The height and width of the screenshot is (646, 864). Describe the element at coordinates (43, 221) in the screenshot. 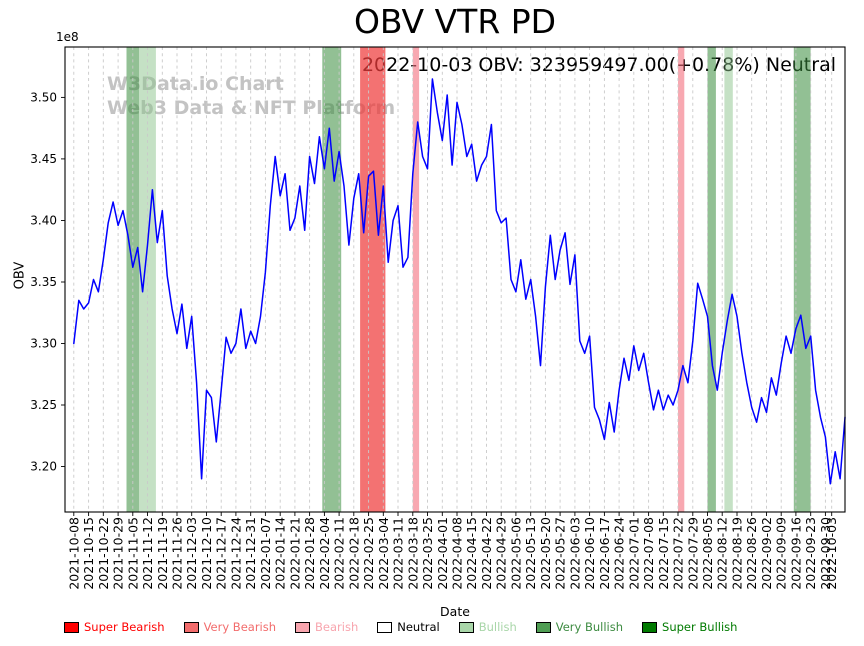

I see `y-tick-label: 3.40` at that location.